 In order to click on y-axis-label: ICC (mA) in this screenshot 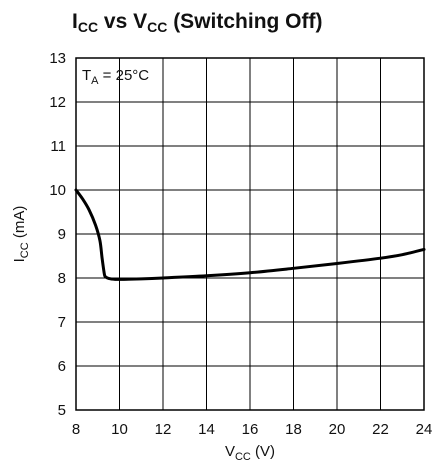, I will do `click(21, 234)`.